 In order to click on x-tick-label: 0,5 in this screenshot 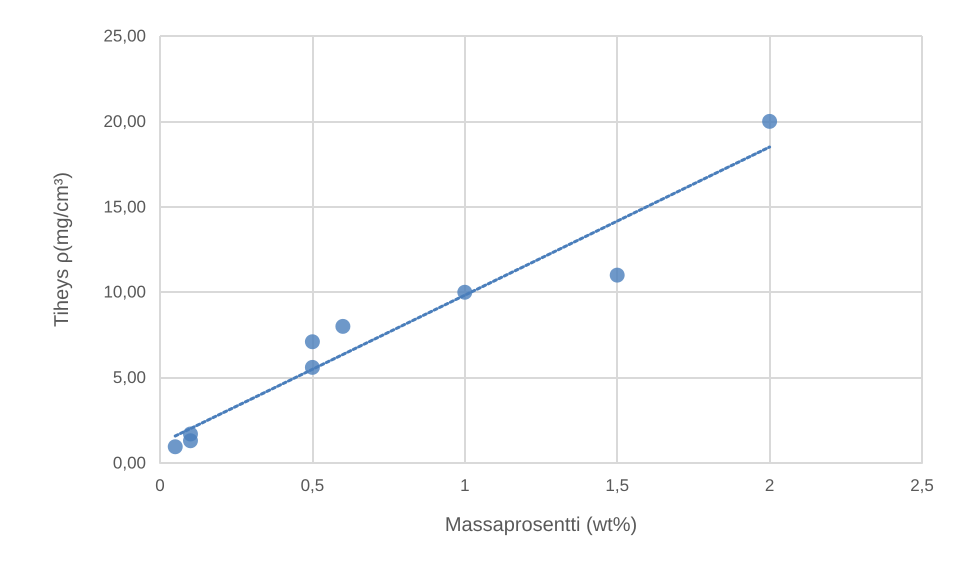, I will do `click(312, 485)`.